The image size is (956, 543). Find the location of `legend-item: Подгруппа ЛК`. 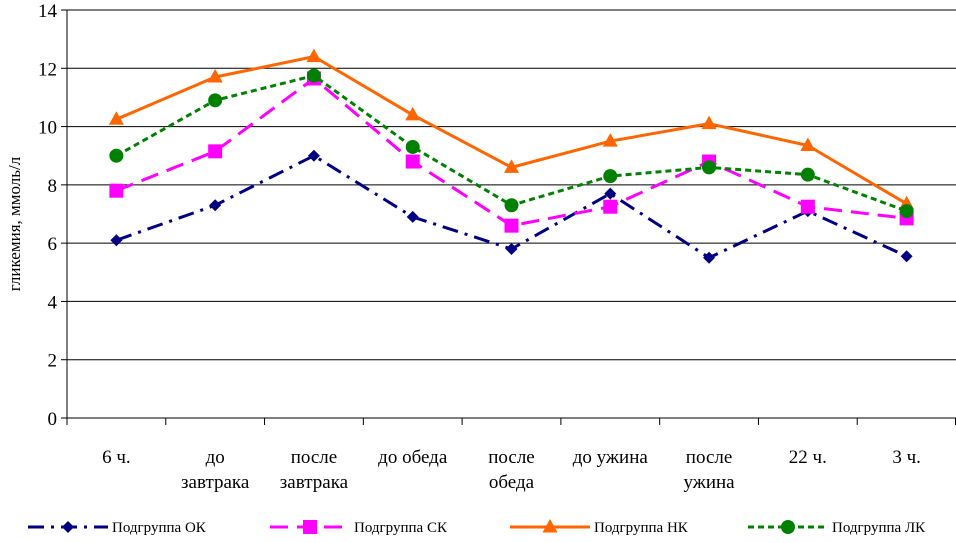

legend-item: Подгруппа ЛК is located at coordinates (837, 528).